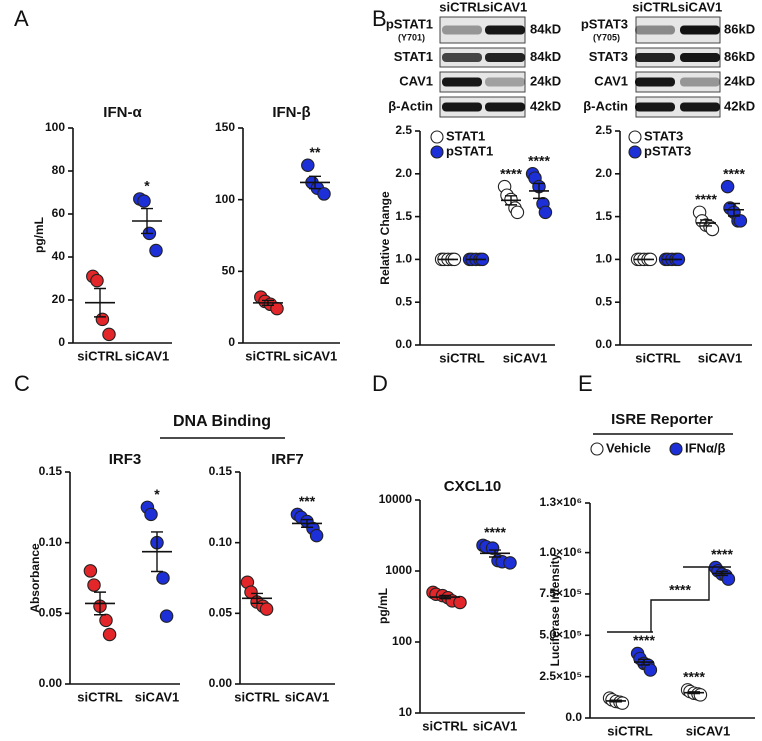  What do you see at coordinates (560, 552) in the screenshot?
I see `y-tick-label: 1.0×10⁶` at bounding box center [560, 552].